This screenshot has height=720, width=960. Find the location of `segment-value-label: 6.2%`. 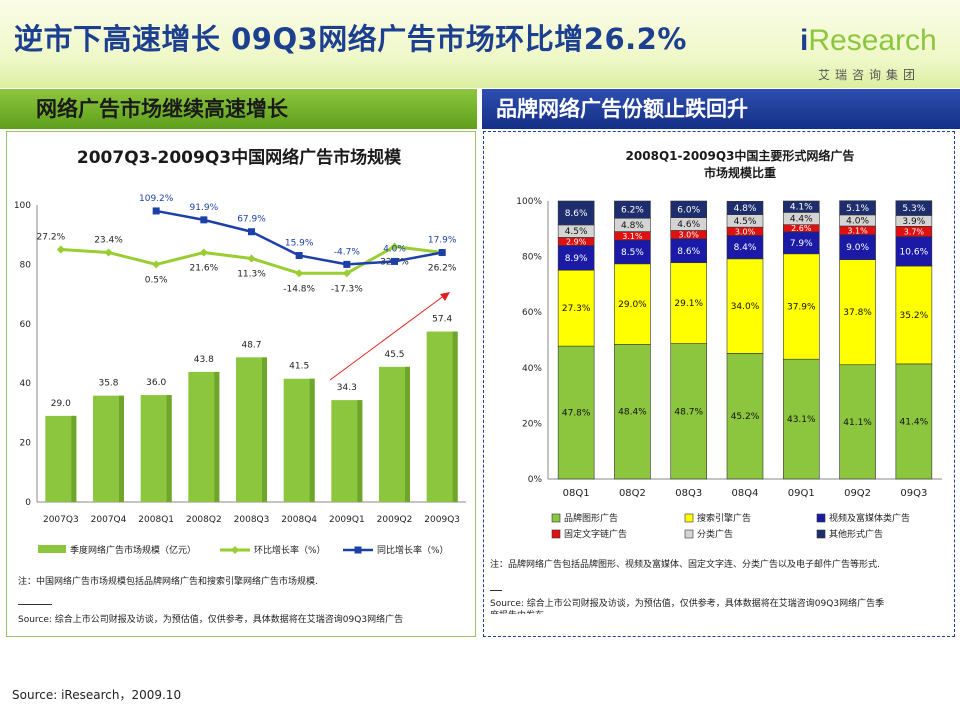

segment-value-label: 6.2% is located at coordinates (632, 211).